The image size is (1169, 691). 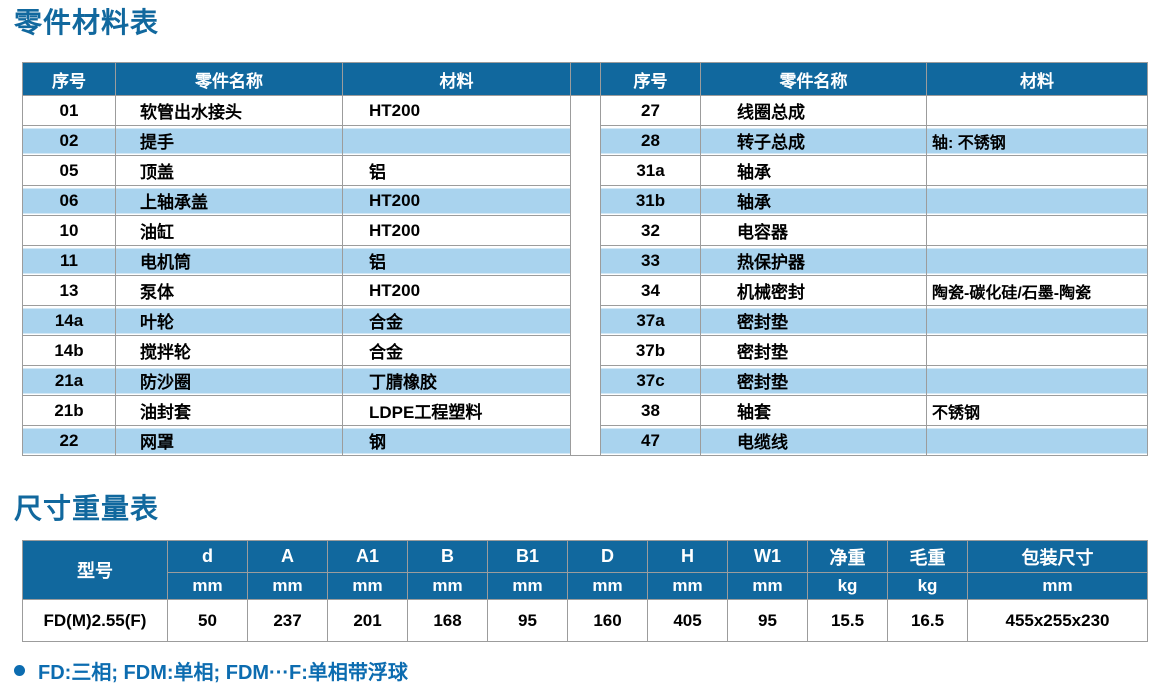 I want to click on dimension-value: 95, so click(x=767, y=620).